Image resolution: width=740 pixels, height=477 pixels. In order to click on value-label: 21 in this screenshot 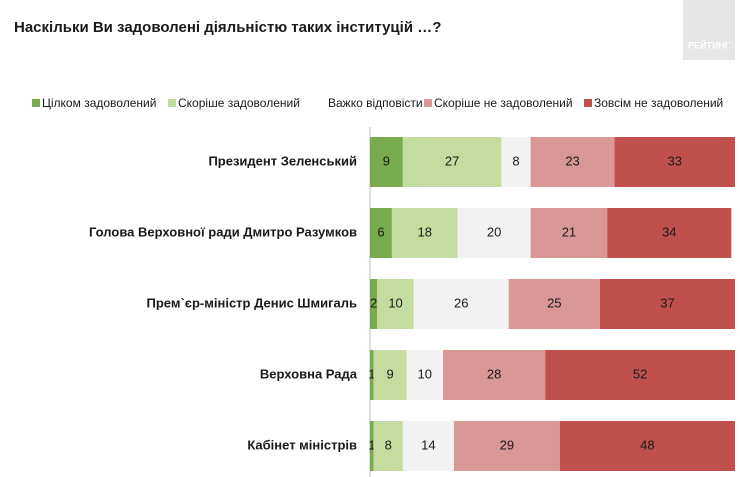, I will do `click(569, 231)`.